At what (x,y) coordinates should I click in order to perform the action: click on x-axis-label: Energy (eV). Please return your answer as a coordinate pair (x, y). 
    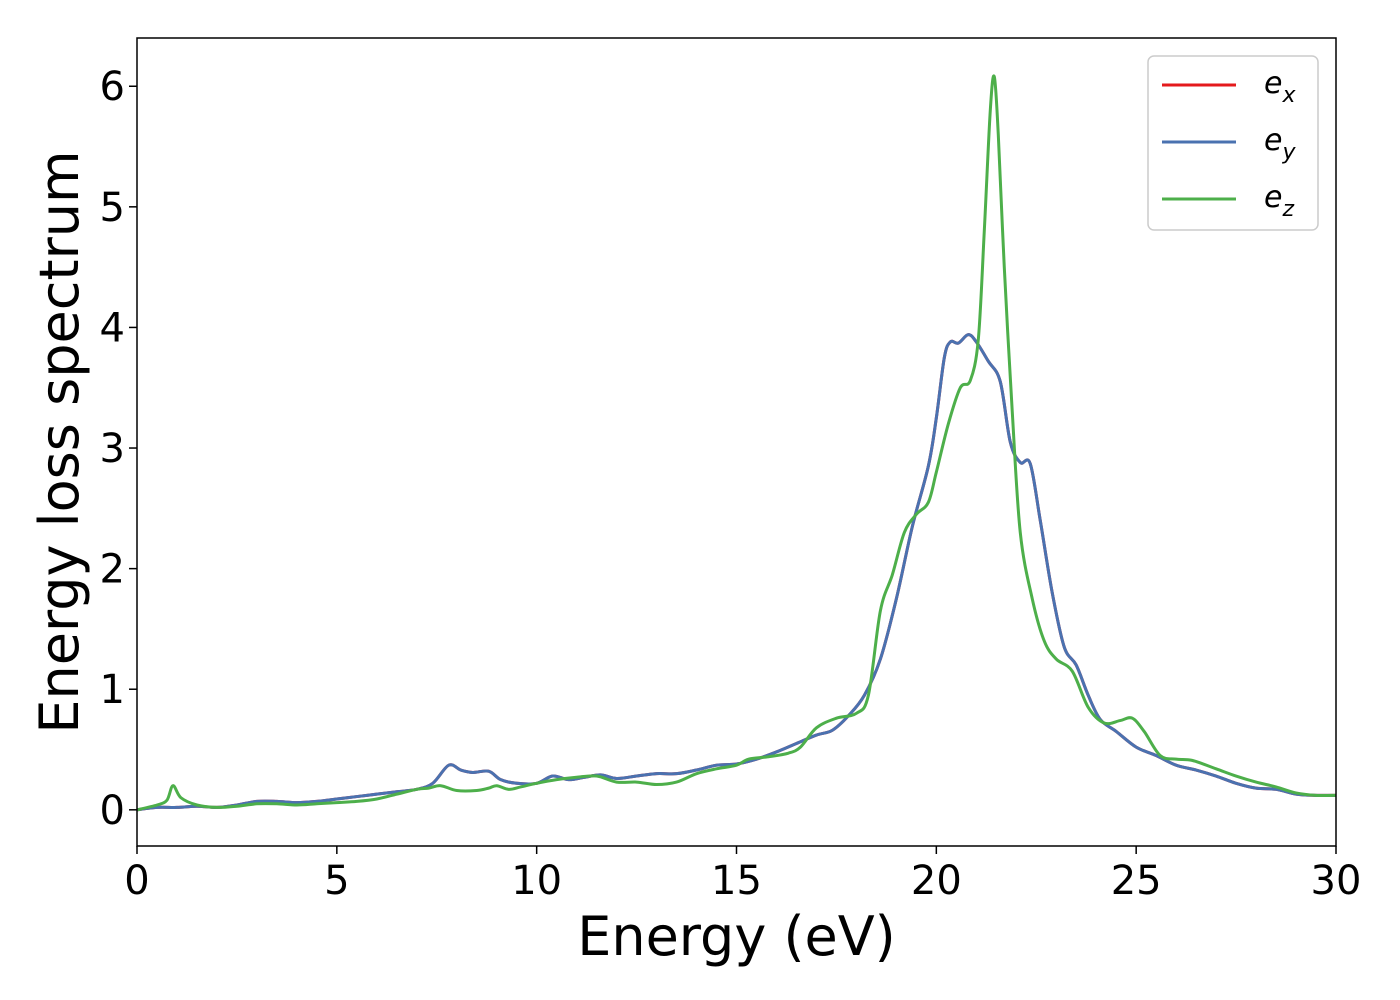
    Looking at the image, I should click on (736, 936).